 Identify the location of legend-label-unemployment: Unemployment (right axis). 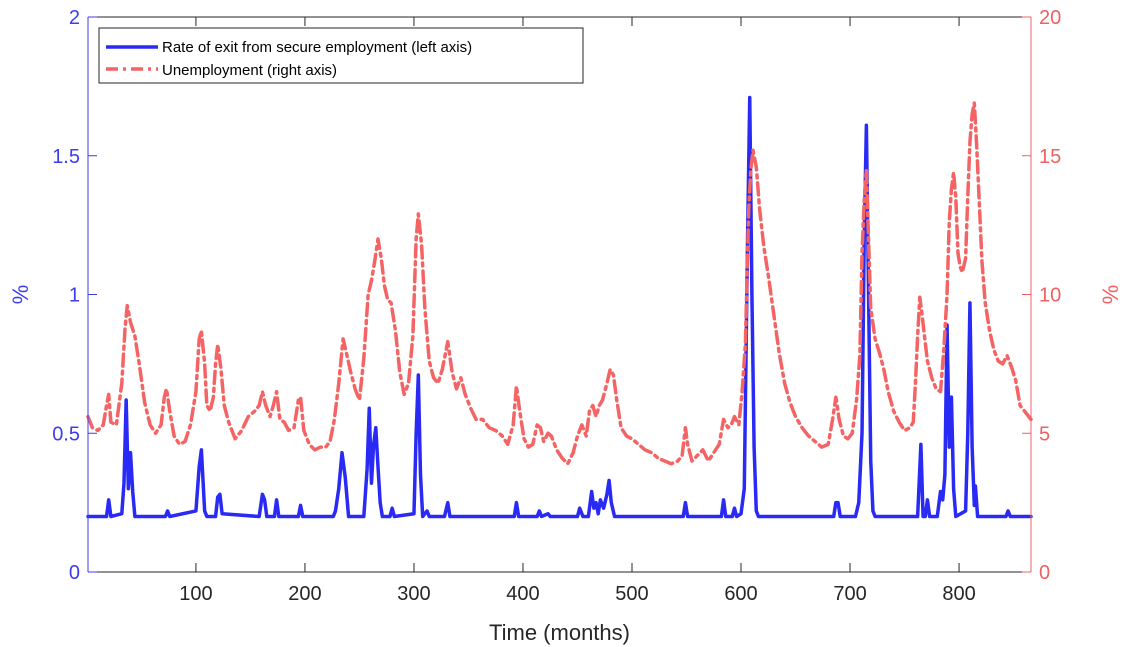
(249, 70).